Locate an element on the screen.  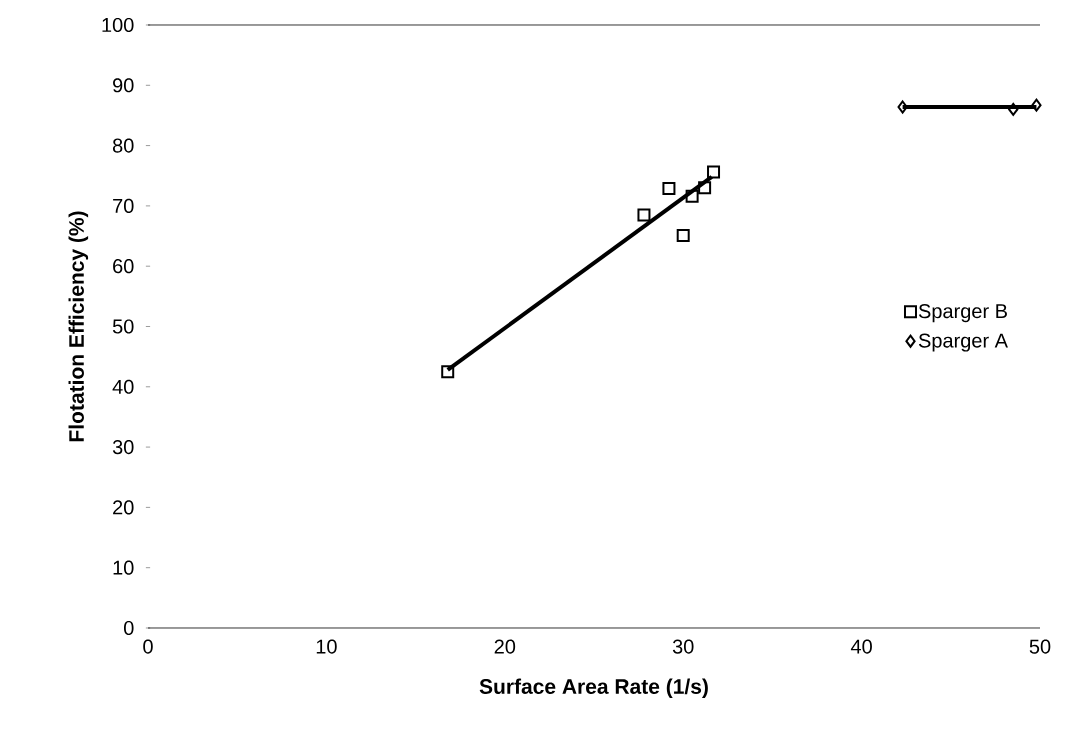
x-axis-title: Surface Area Rate (1/s) is located at coordinates (593, 688).